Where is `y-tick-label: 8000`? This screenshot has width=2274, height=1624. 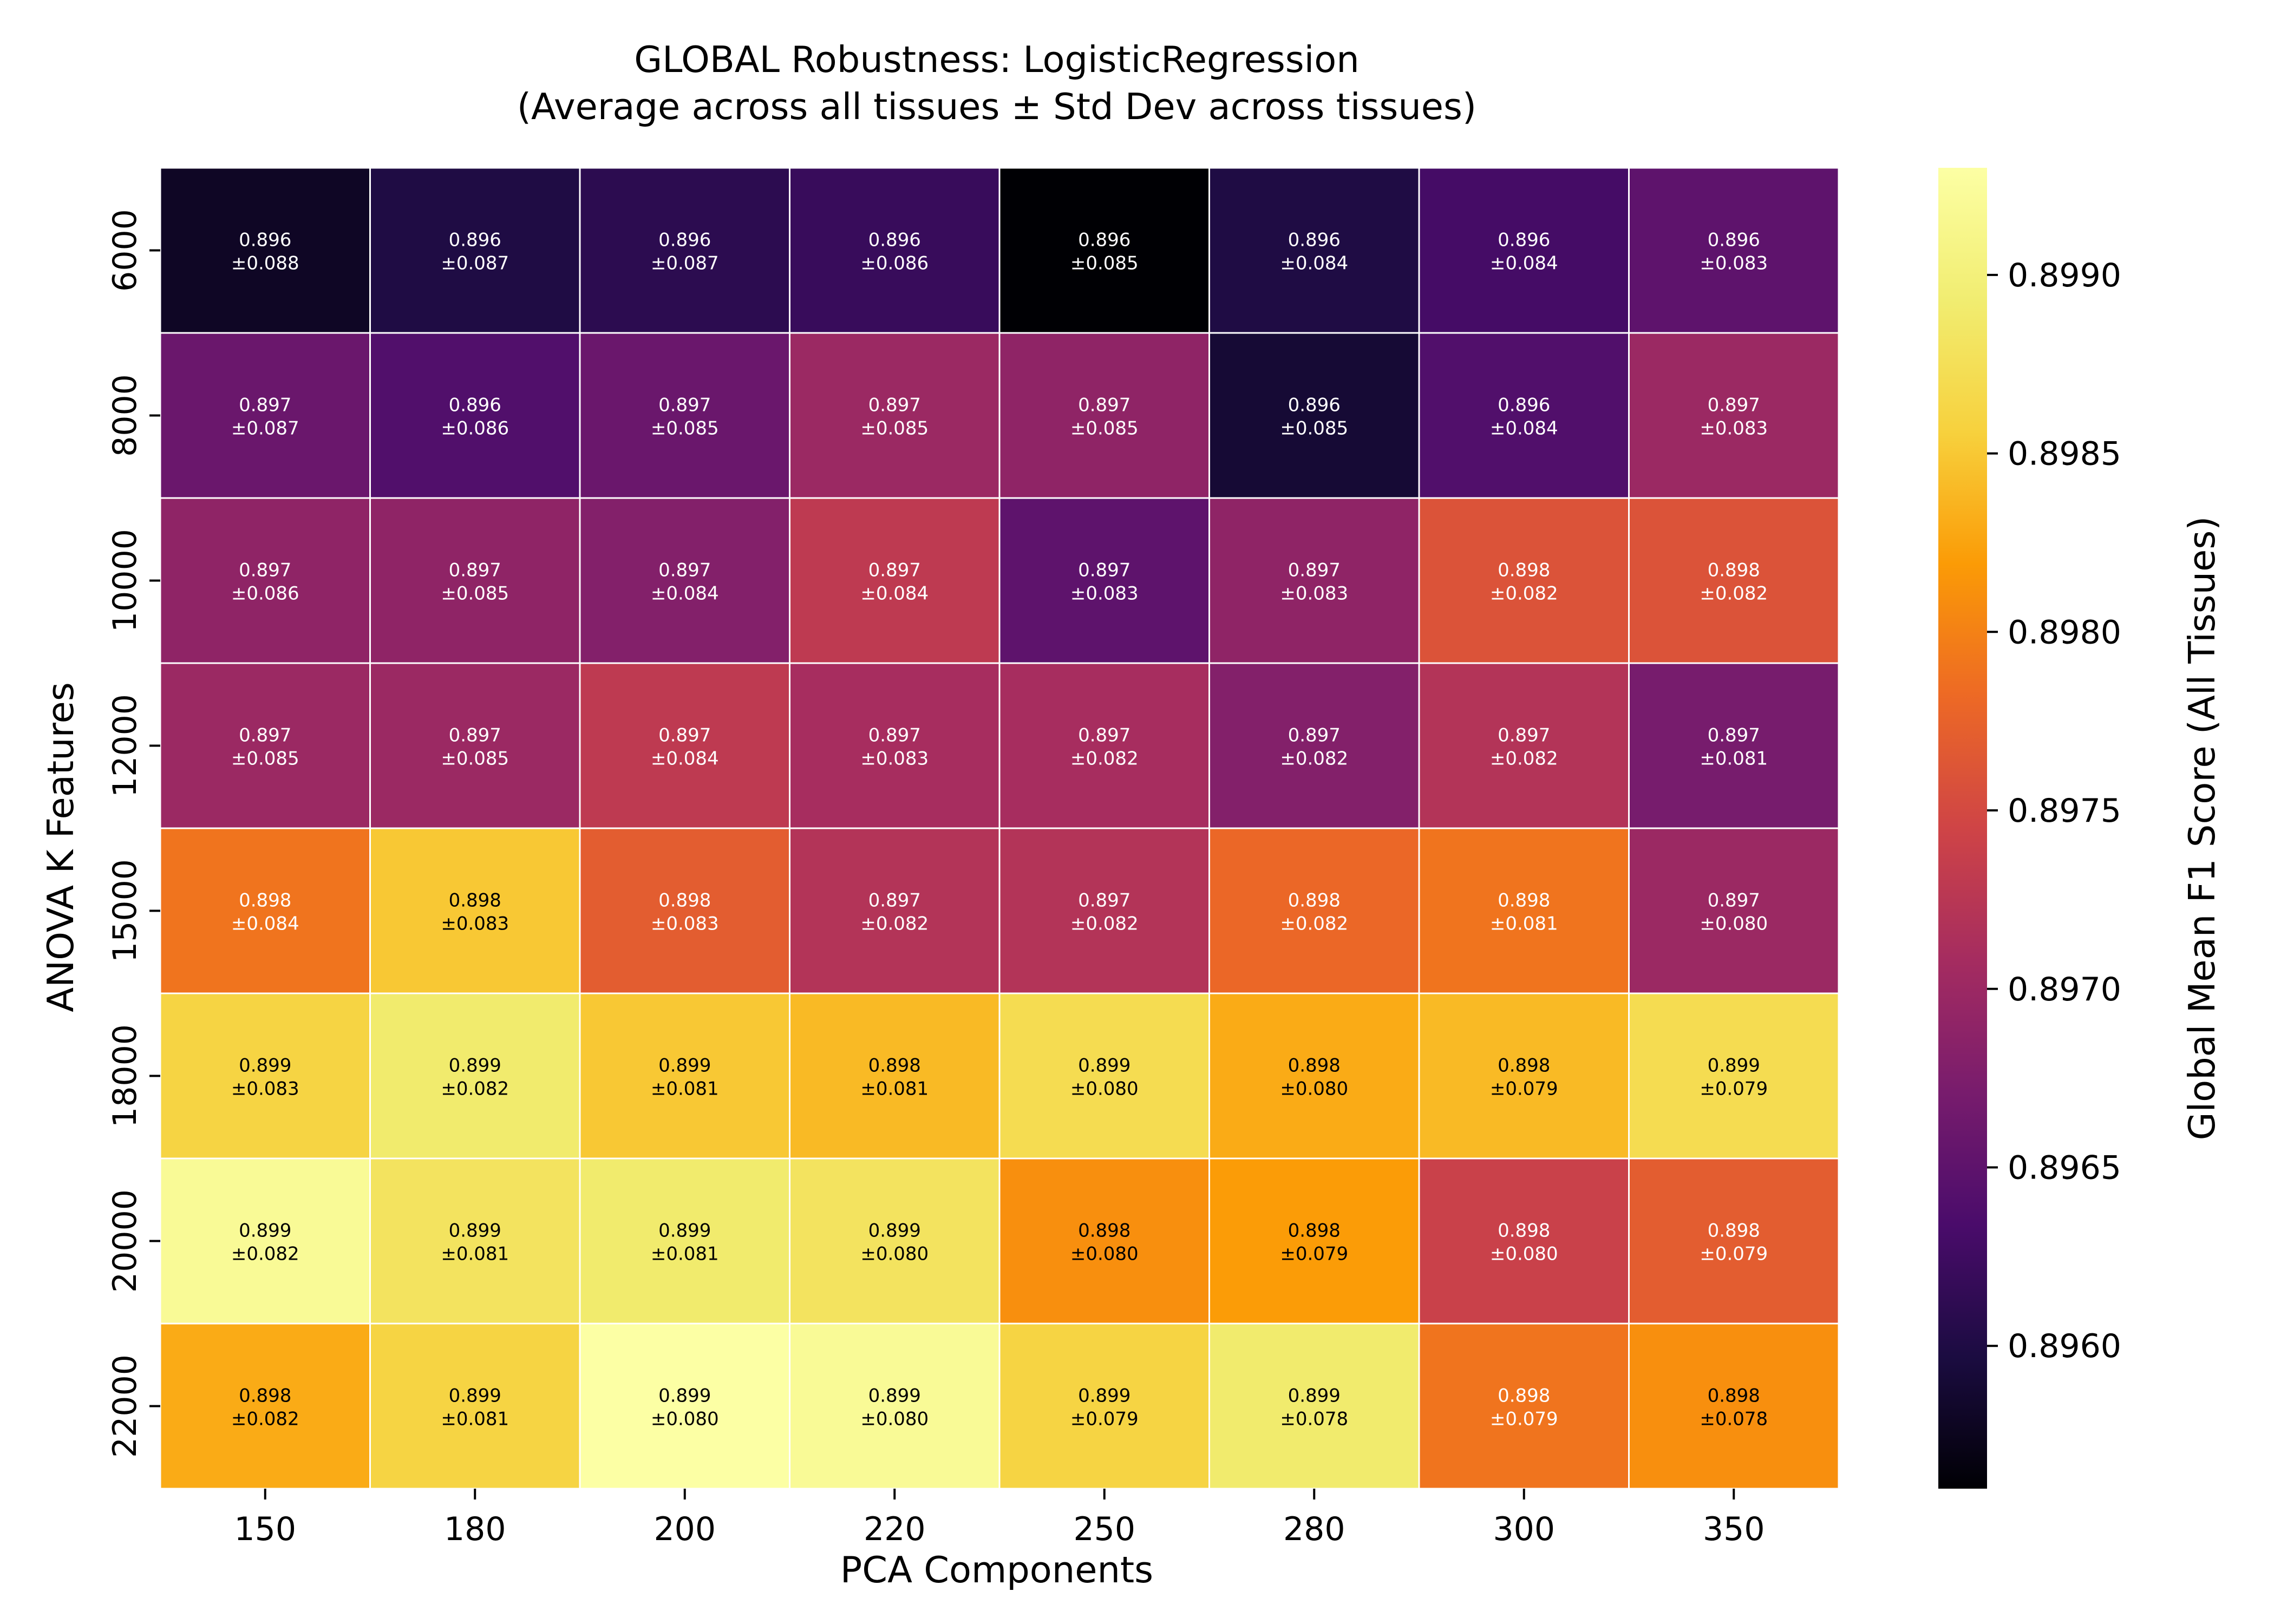 y-tick-label: 8000 is located at coordinates (125, 415).